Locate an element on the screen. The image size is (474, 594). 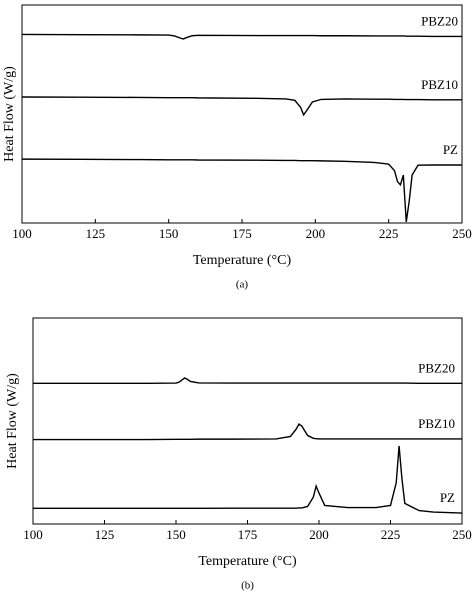
caption: (a) is located at coordinates (242, 285).